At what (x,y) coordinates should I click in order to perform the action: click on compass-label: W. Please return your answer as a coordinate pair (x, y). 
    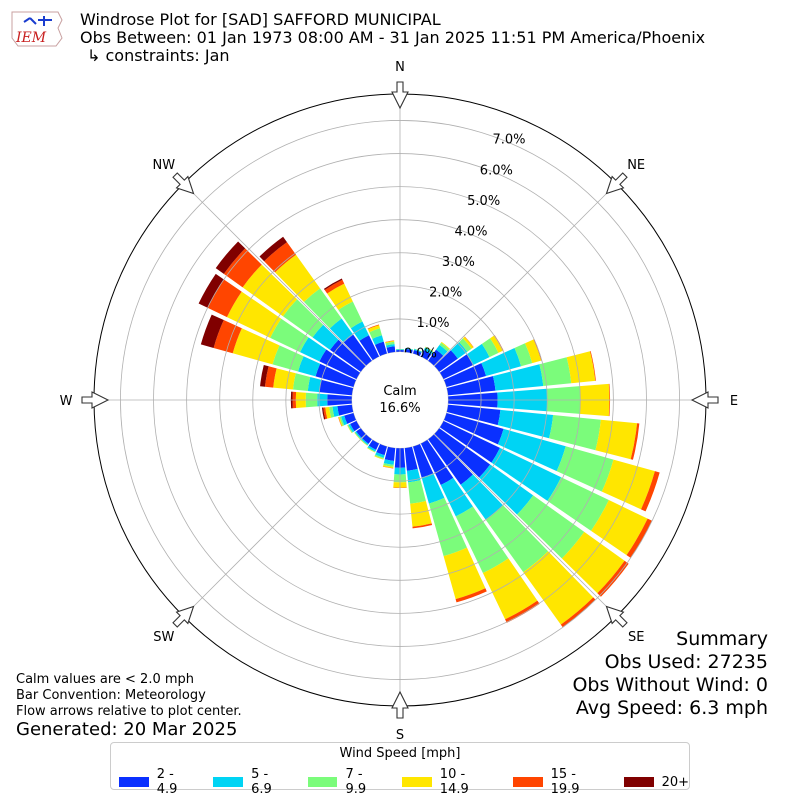
    Looking at the image, I should click on (66, 401).